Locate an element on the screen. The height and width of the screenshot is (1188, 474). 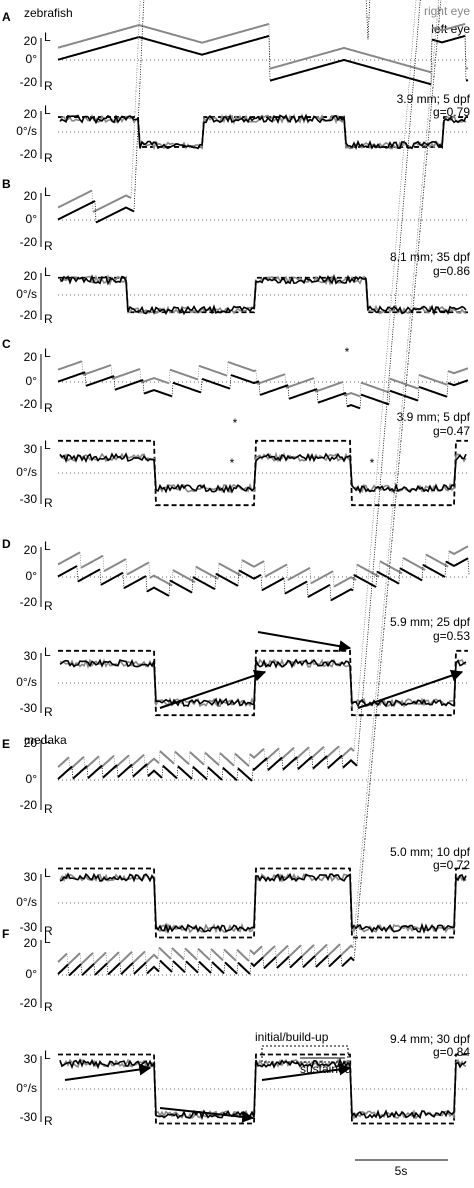
info-text: 3.9 mm; 5 dpf is located at coordinates (434, 99).